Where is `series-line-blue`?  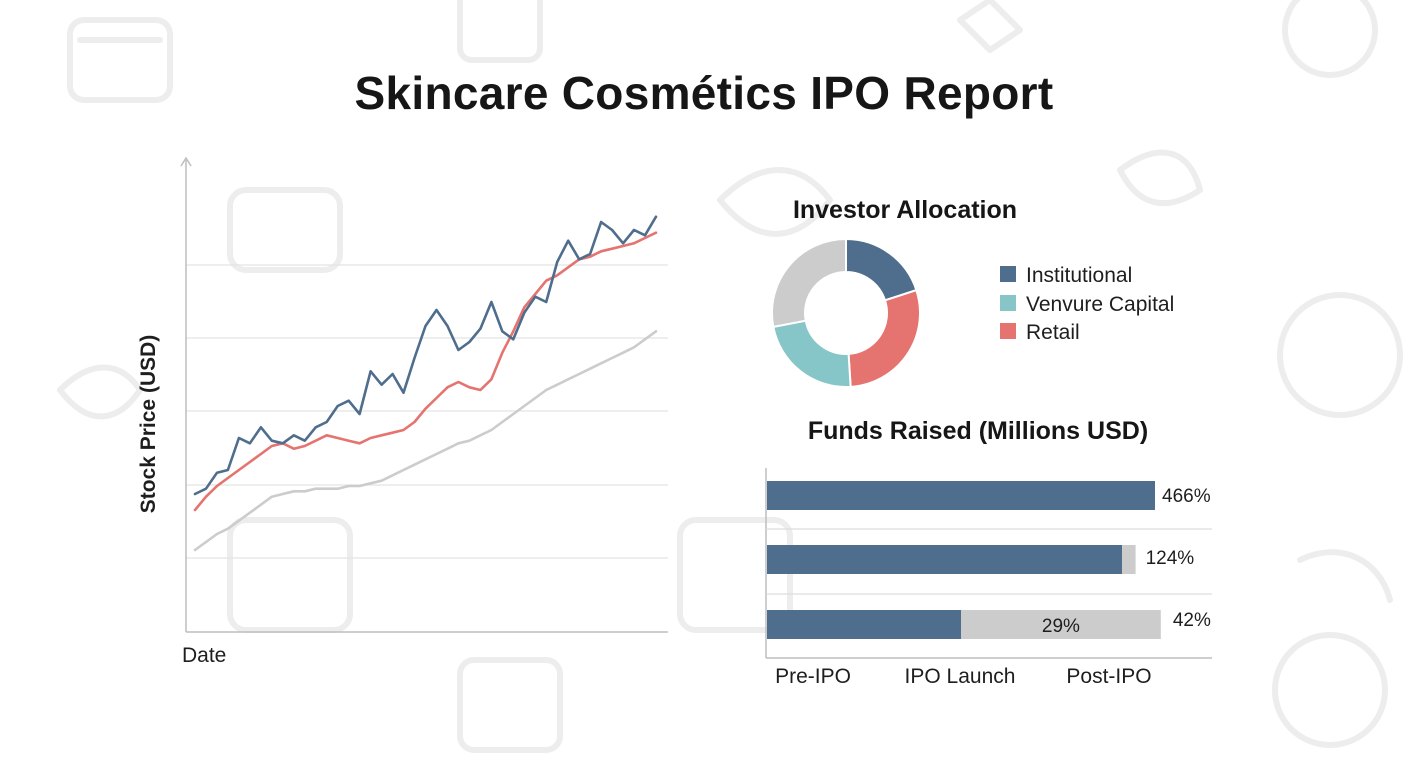 series-line-blue is located at coordinates (425, 355).